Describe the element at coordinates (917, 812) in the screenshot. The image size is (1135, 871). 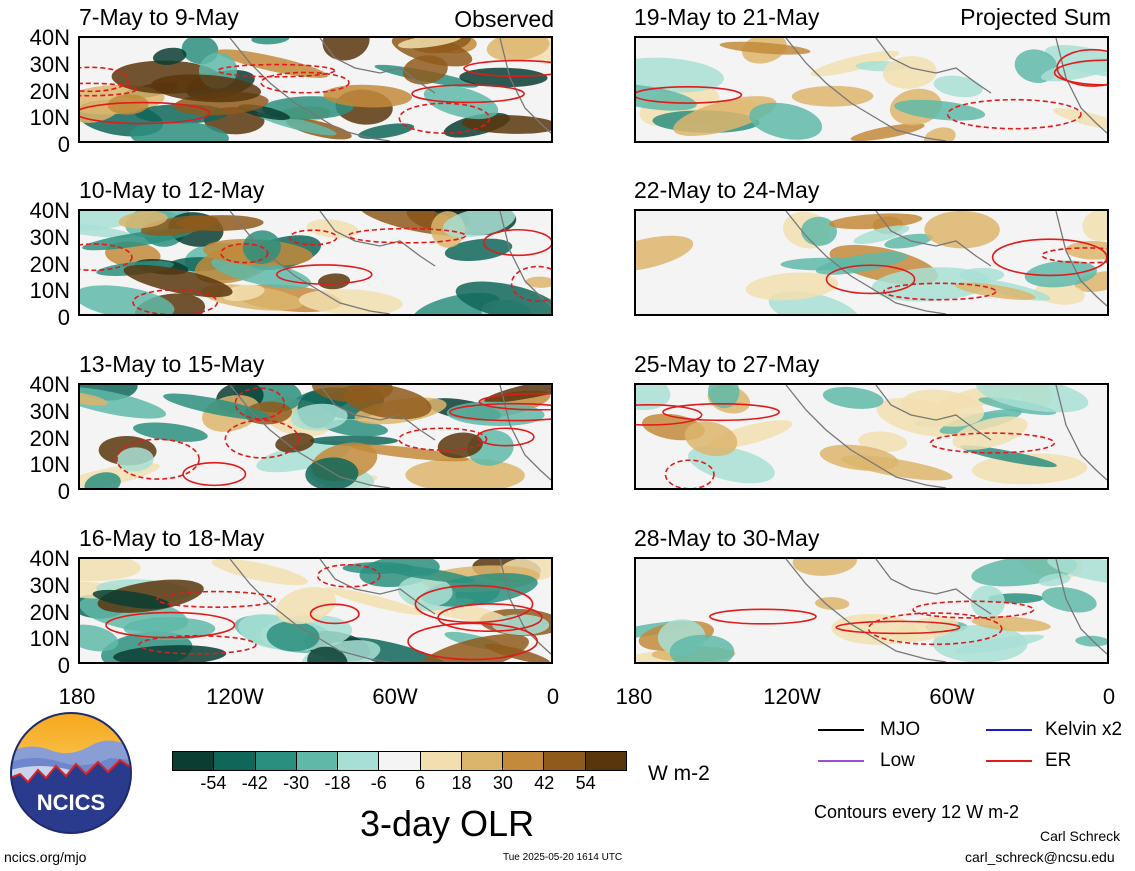
I see `contours-note: Contours every 12 W m-2` at that location.